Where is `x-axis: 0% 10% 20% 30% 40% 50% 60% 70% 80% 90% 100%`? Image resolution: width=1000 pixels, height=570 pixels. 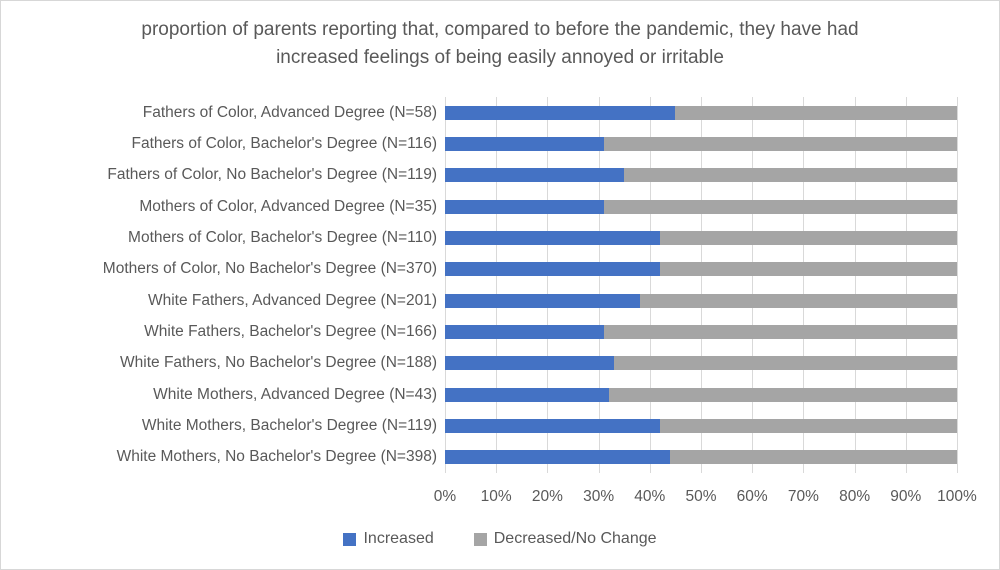 x-axis: 0% 10% 20% 30% 40% 50% 60% 70% 80% 90% 100% is located at coordinates (705, 498).